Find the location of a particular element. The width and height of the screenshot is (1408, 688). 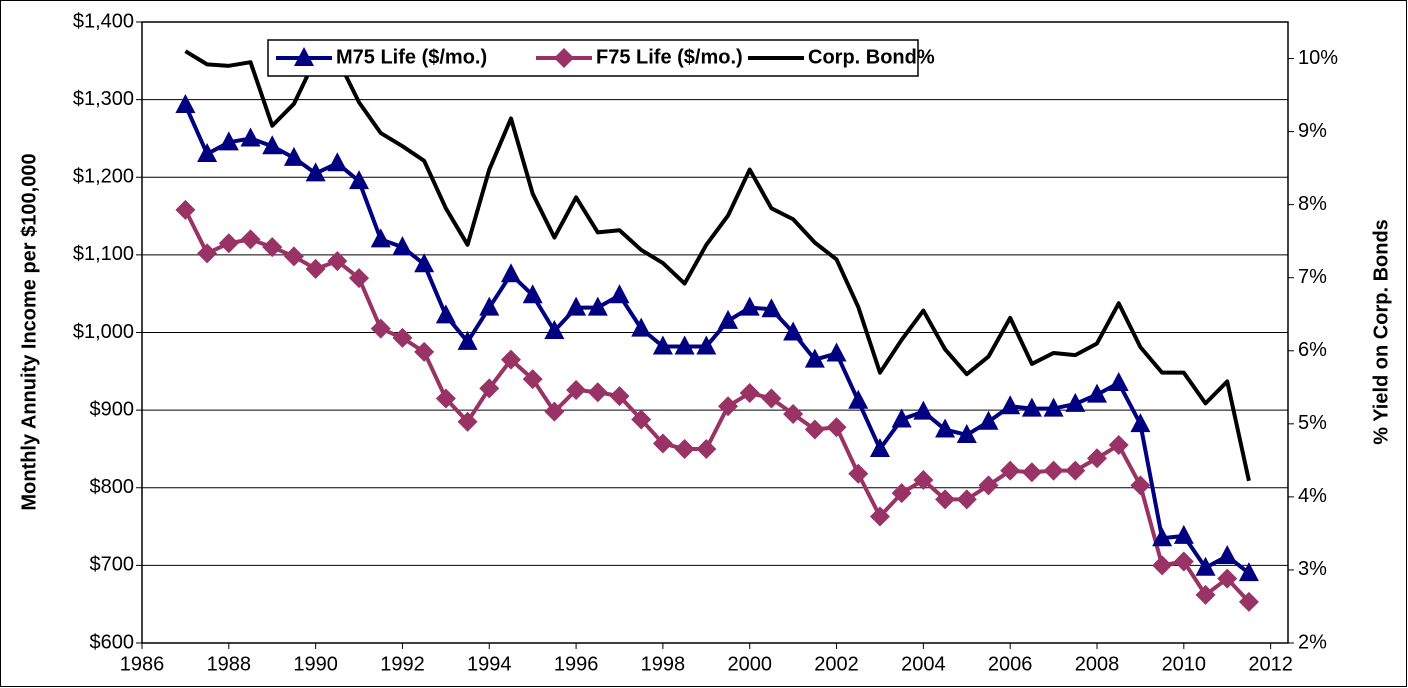

y-tick-label: $700 is located at coordinates (112, 565).